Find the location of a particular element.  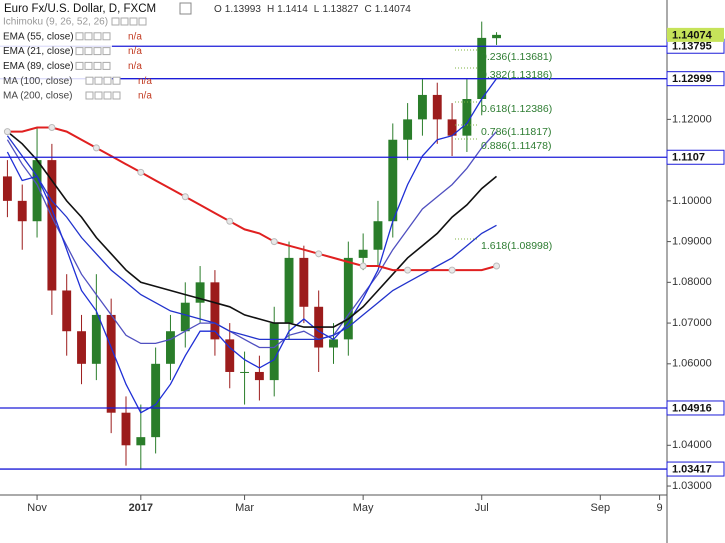

fib-label: 0.786(1.11817) is located at coordinates (516, 132).